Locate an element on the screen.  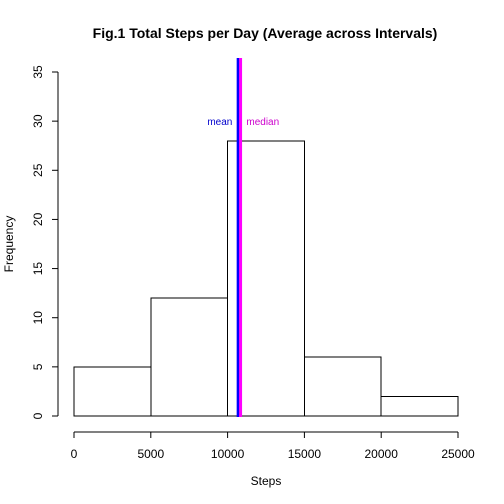
x-tick-label-0: 0 is located at coordinates (74, 454).